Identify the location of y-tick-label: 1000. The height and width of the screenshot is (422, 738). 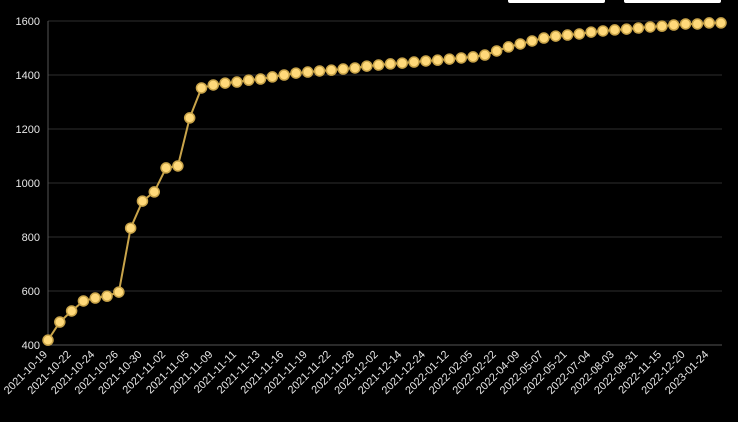
(28, 184).